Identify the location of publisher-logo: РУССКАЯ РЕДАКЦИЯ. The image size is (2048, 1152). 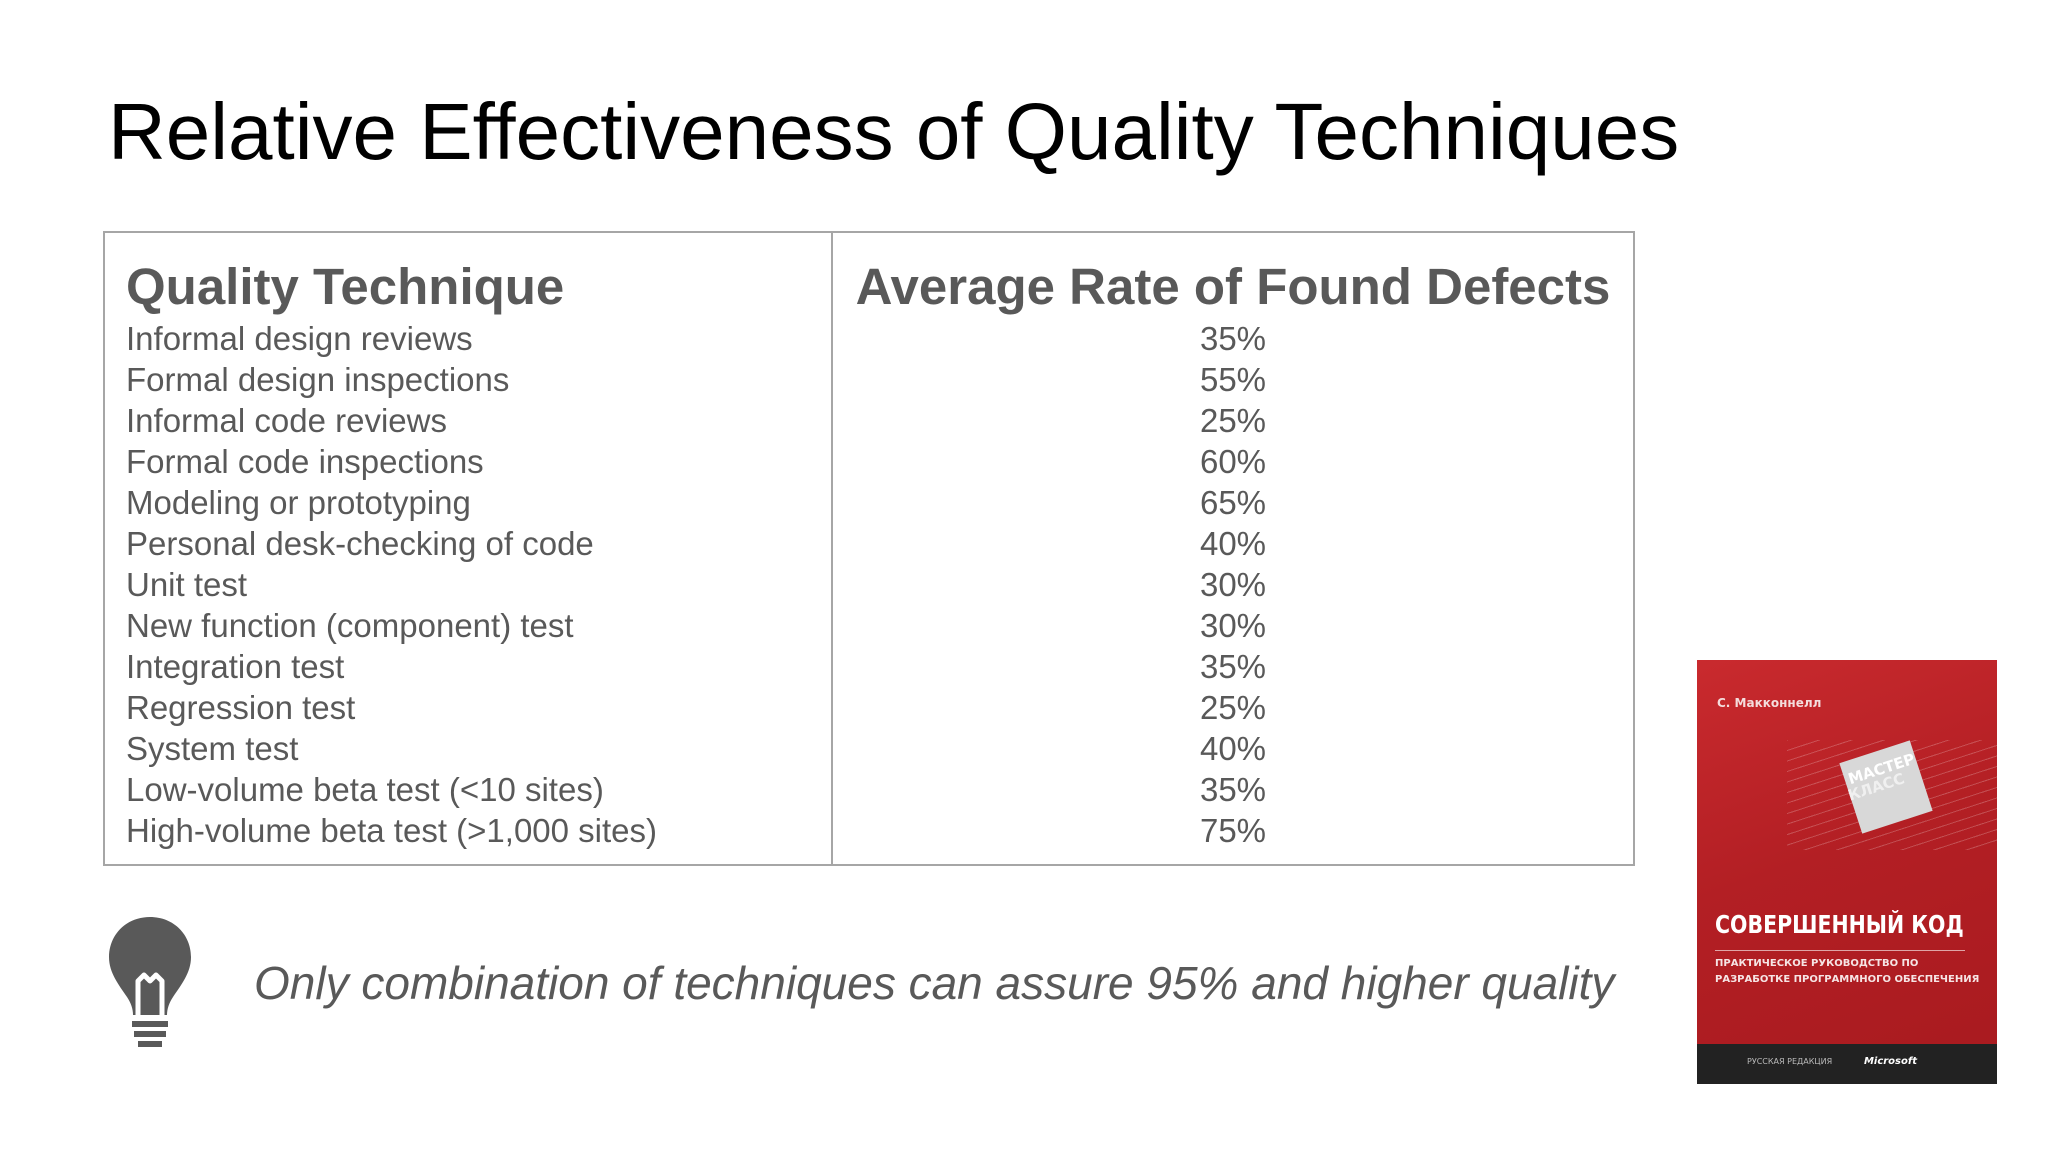
(1790, 1061).